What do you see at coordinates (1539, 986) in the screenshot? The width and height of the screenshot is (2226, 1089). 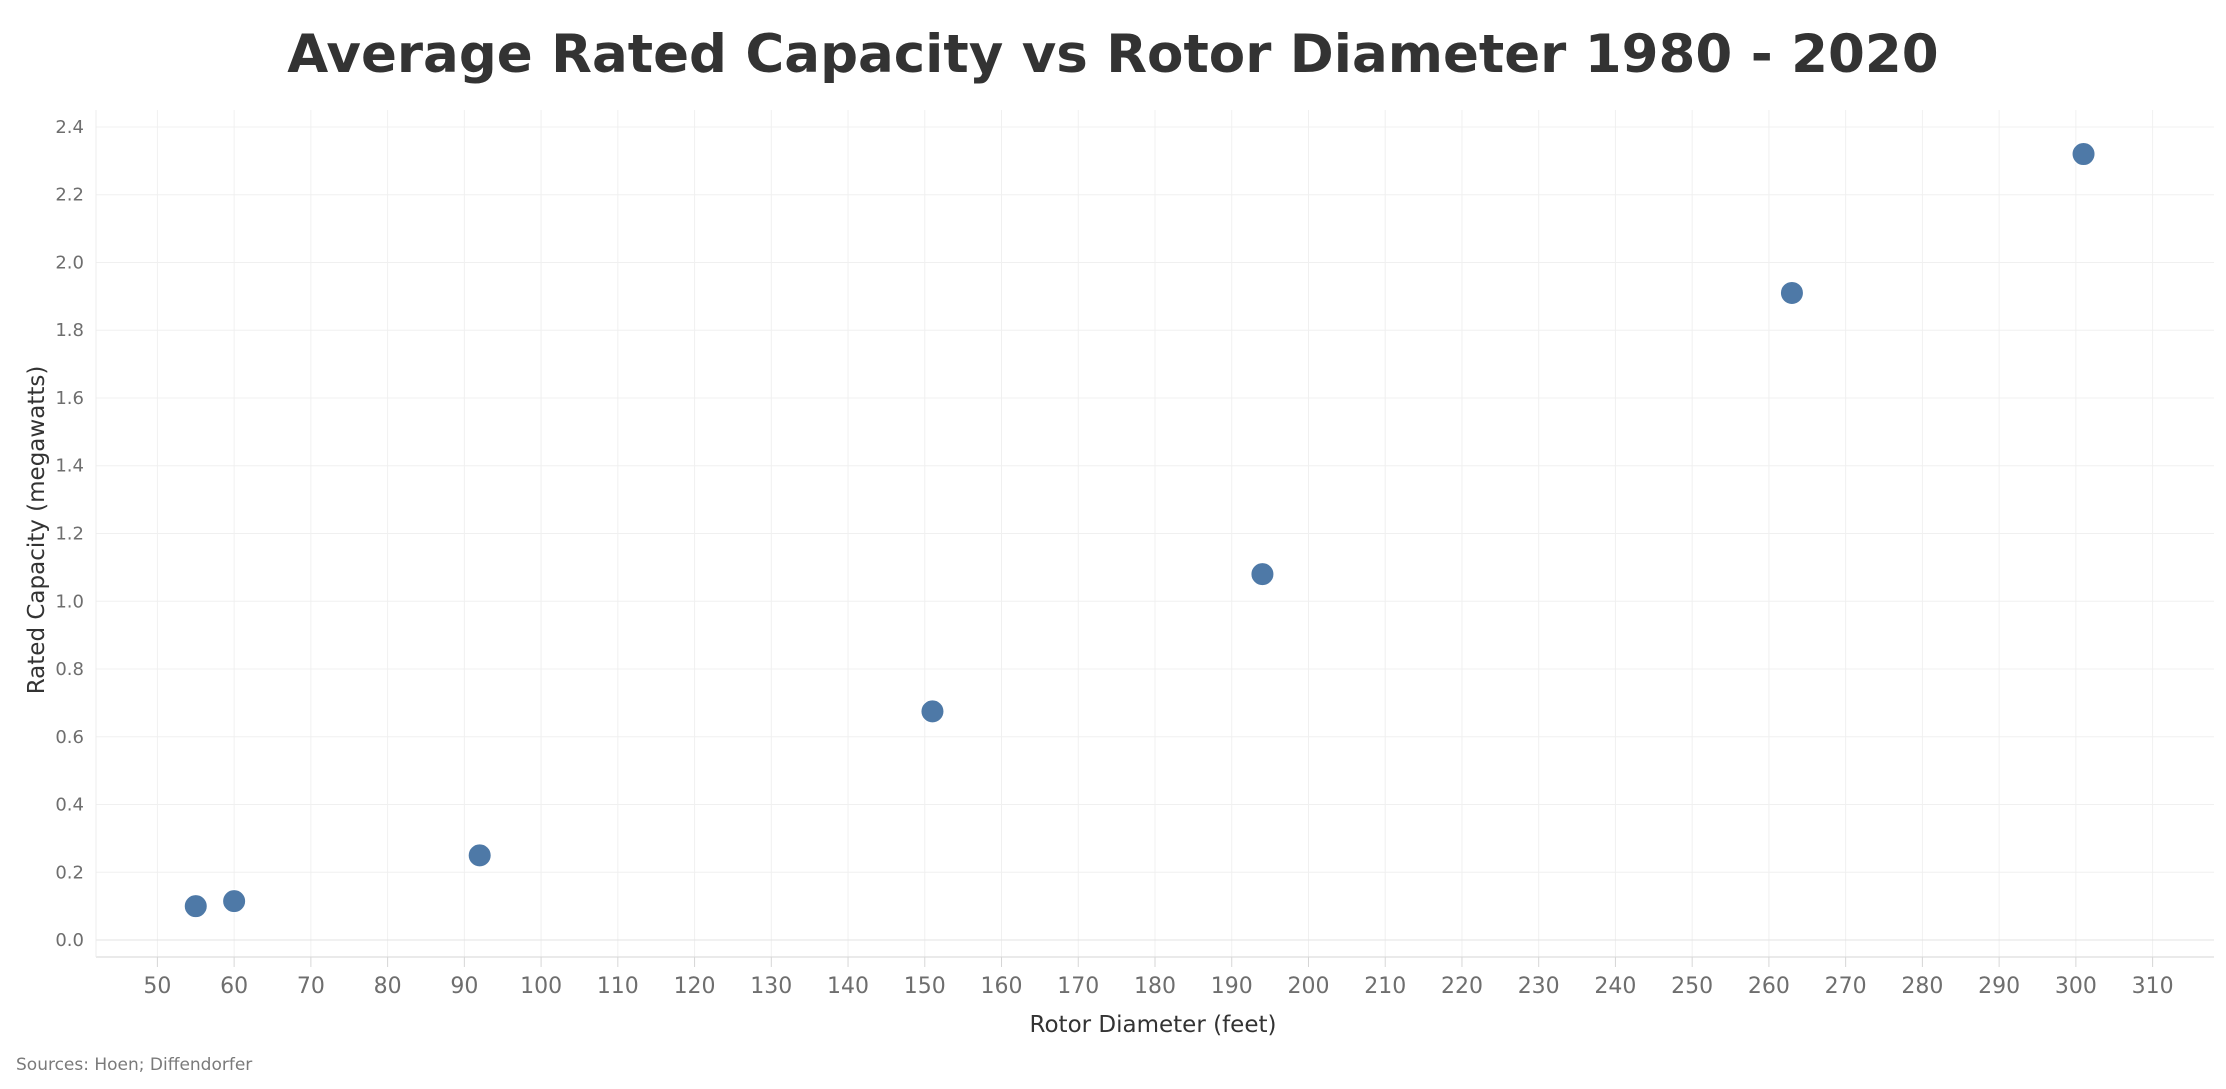 I see `x-tick-label: 230` at bounding box center [1539, 986].